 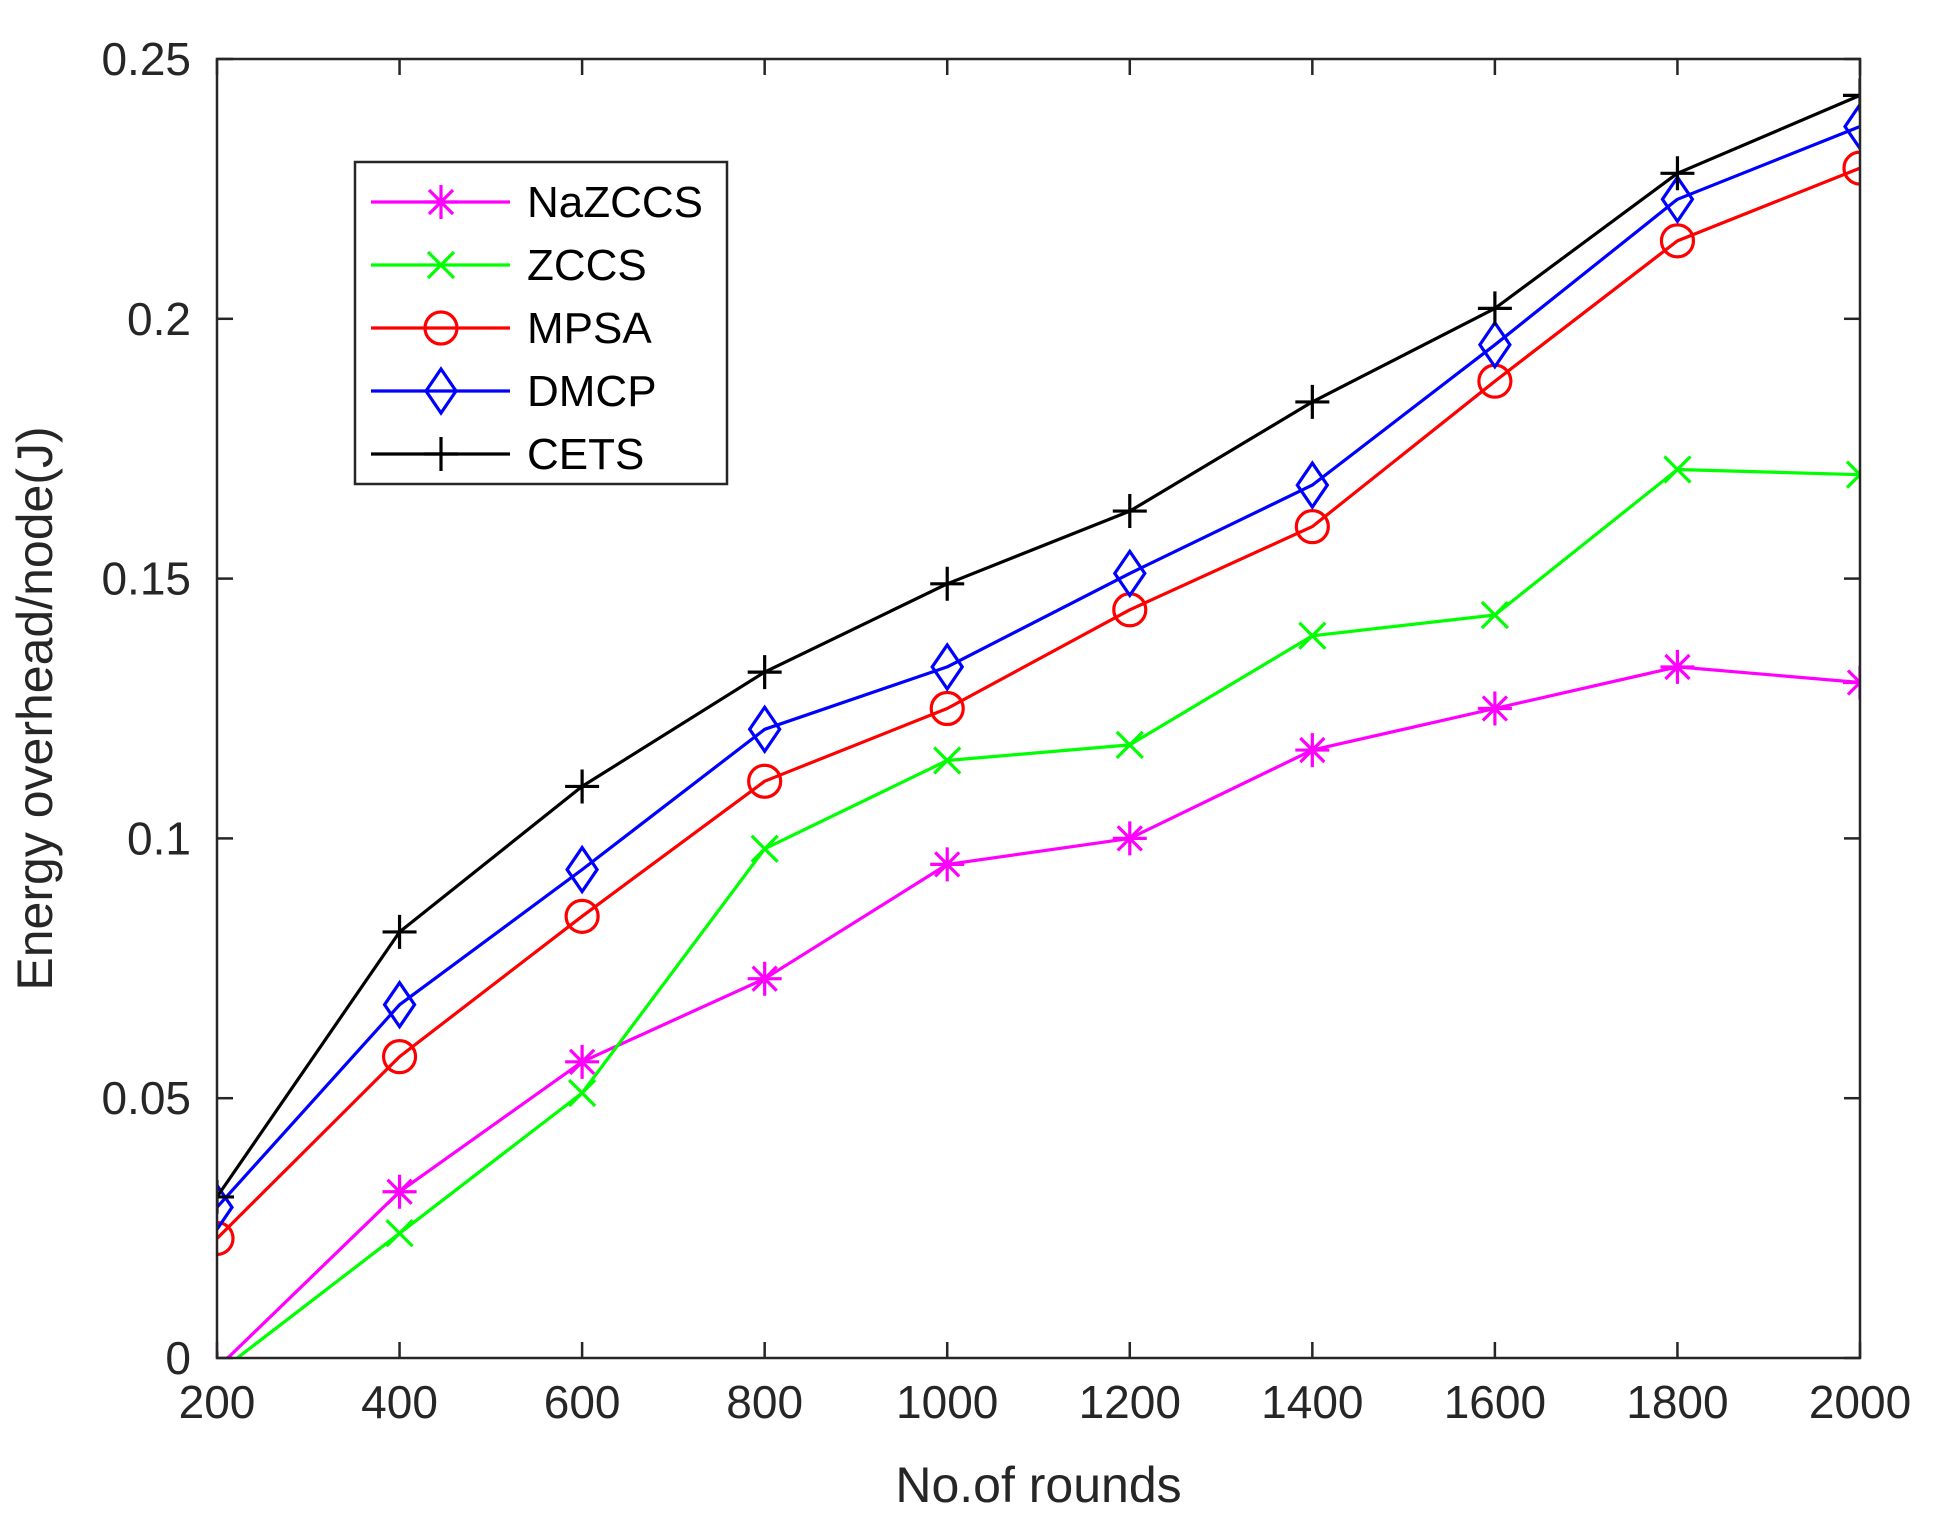 I want to click on data-point-mpsa-400-shape, so click(x=399, y=1057).